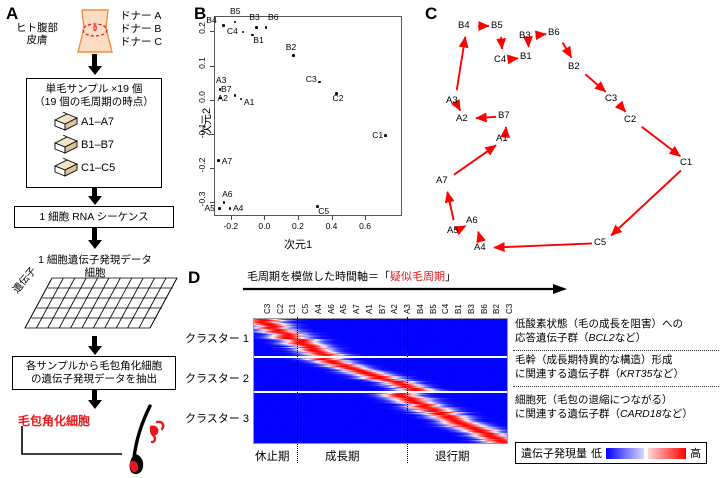  What do you see at coordinates (101, 303) in the screenshot?
I see `gene-expression-matrix-icon` at bounding box center [101, 303].